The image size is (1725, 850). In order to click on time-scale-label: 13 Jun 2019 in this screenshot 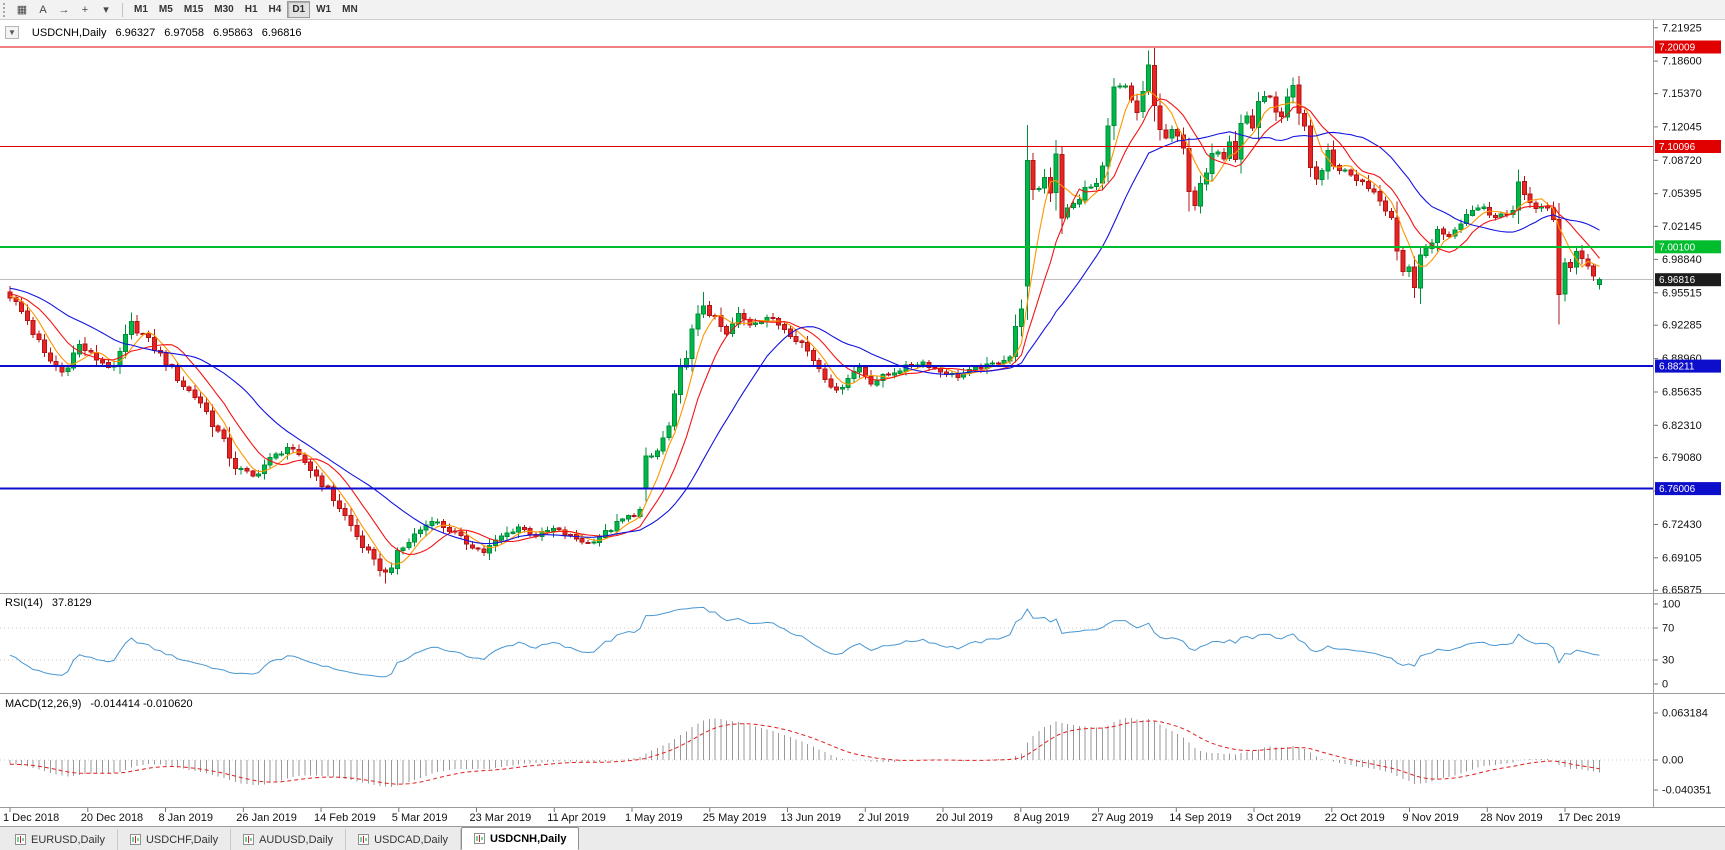, I will do `click(811, 818)`.